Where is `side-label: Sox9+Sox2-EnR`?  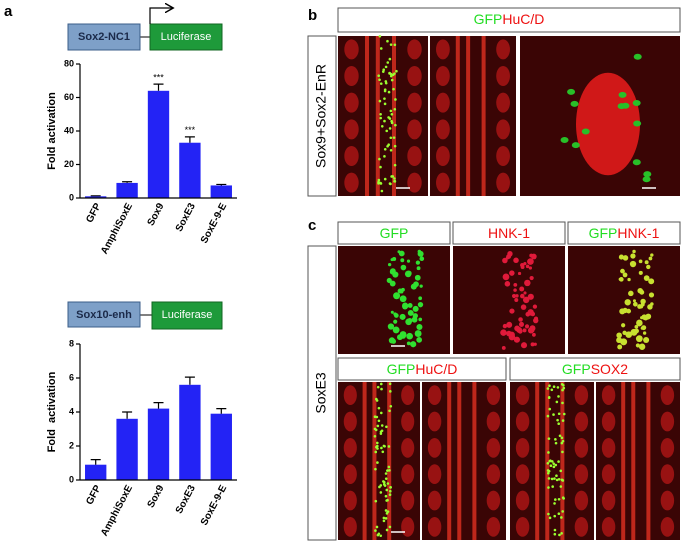
side-label: Sox9+Sox2-EnR is located at coordinates (321, 116).